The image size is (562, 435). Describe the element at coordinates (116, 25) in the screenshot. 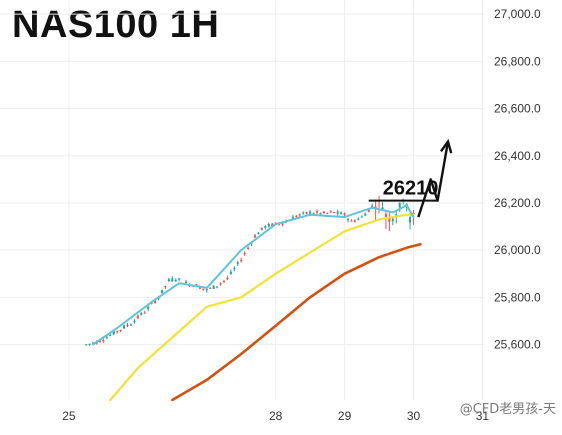

I see `chart-title: NAS100 1H` at that location.